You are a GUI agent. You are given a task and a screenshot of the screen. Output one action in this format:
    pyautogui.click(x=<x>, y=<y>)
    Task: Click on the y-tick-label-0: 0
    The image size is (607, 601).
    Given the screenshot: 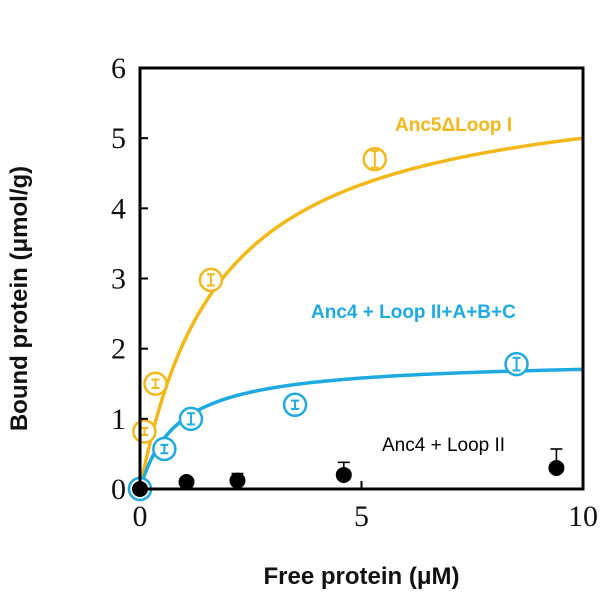 What is the action you would take?
    pyautogui.click(x=118, y=489)
    